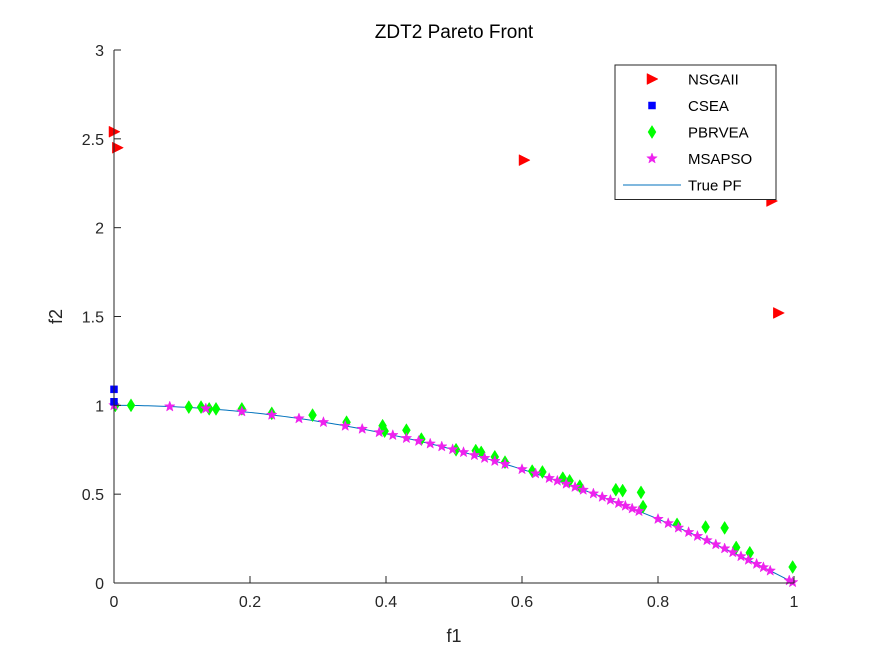 This screenshot has height=656, width=875. What do you see at coordinates (453, 636) in the screenshot?
I see `x-axis-label: f1` at bounding box center [453, 636].